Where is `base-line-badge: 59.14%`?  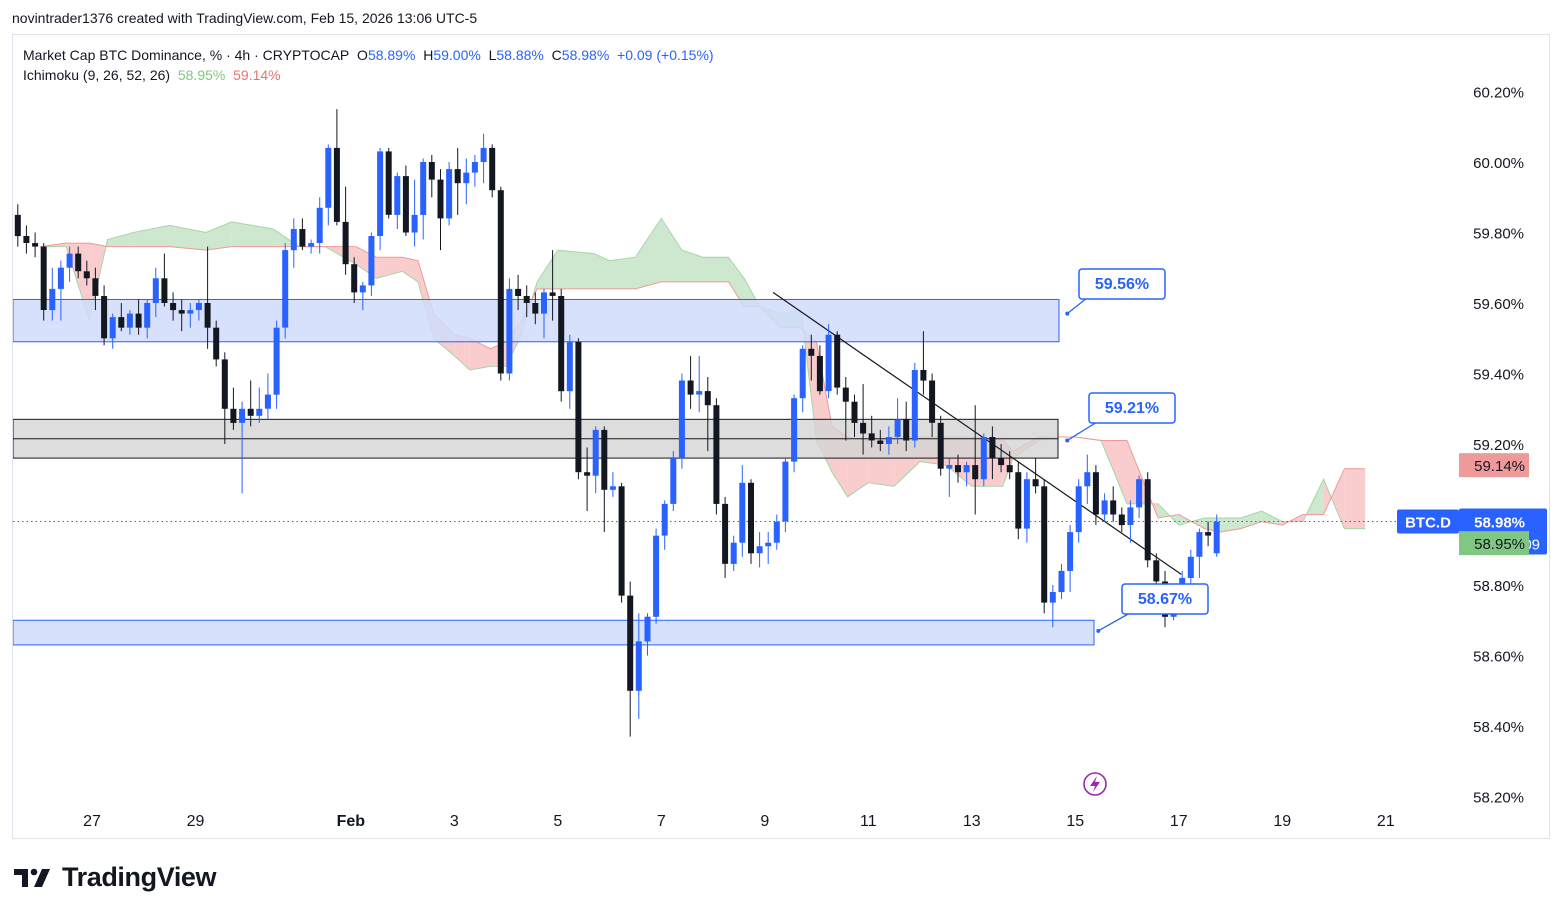 base-line-badge: 59.14% is located at coordinates (1494, 465).